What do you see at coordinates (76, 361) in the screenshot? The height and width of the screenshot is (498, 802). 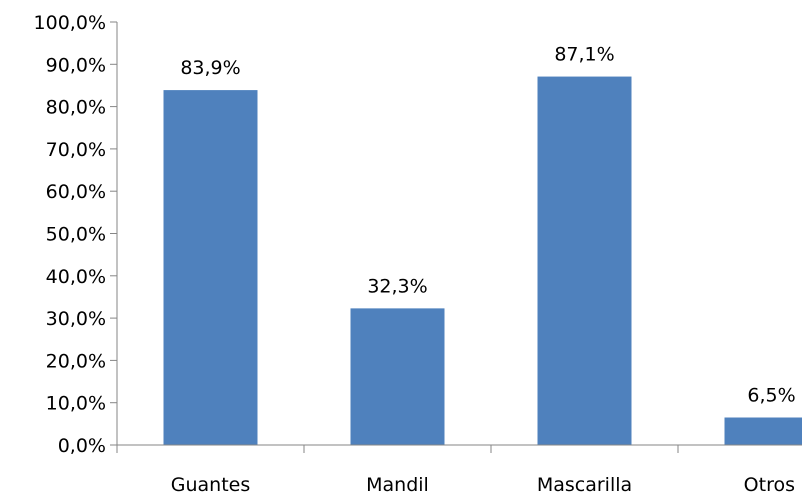 I see `y-tick-label: 20,0%` at bounding box center [76, 361].